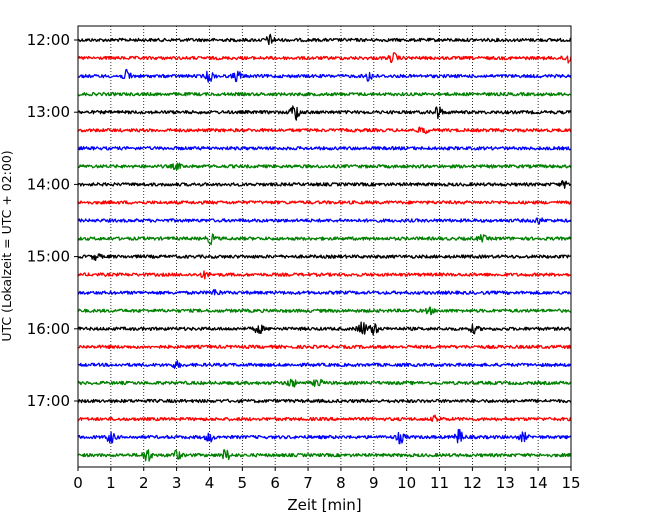 The image size is (650, 520). What do you see at coordinates (48, 40) in the screenshot?
I see `y-tick-label: 12:00` at bounding box center [48, 40].